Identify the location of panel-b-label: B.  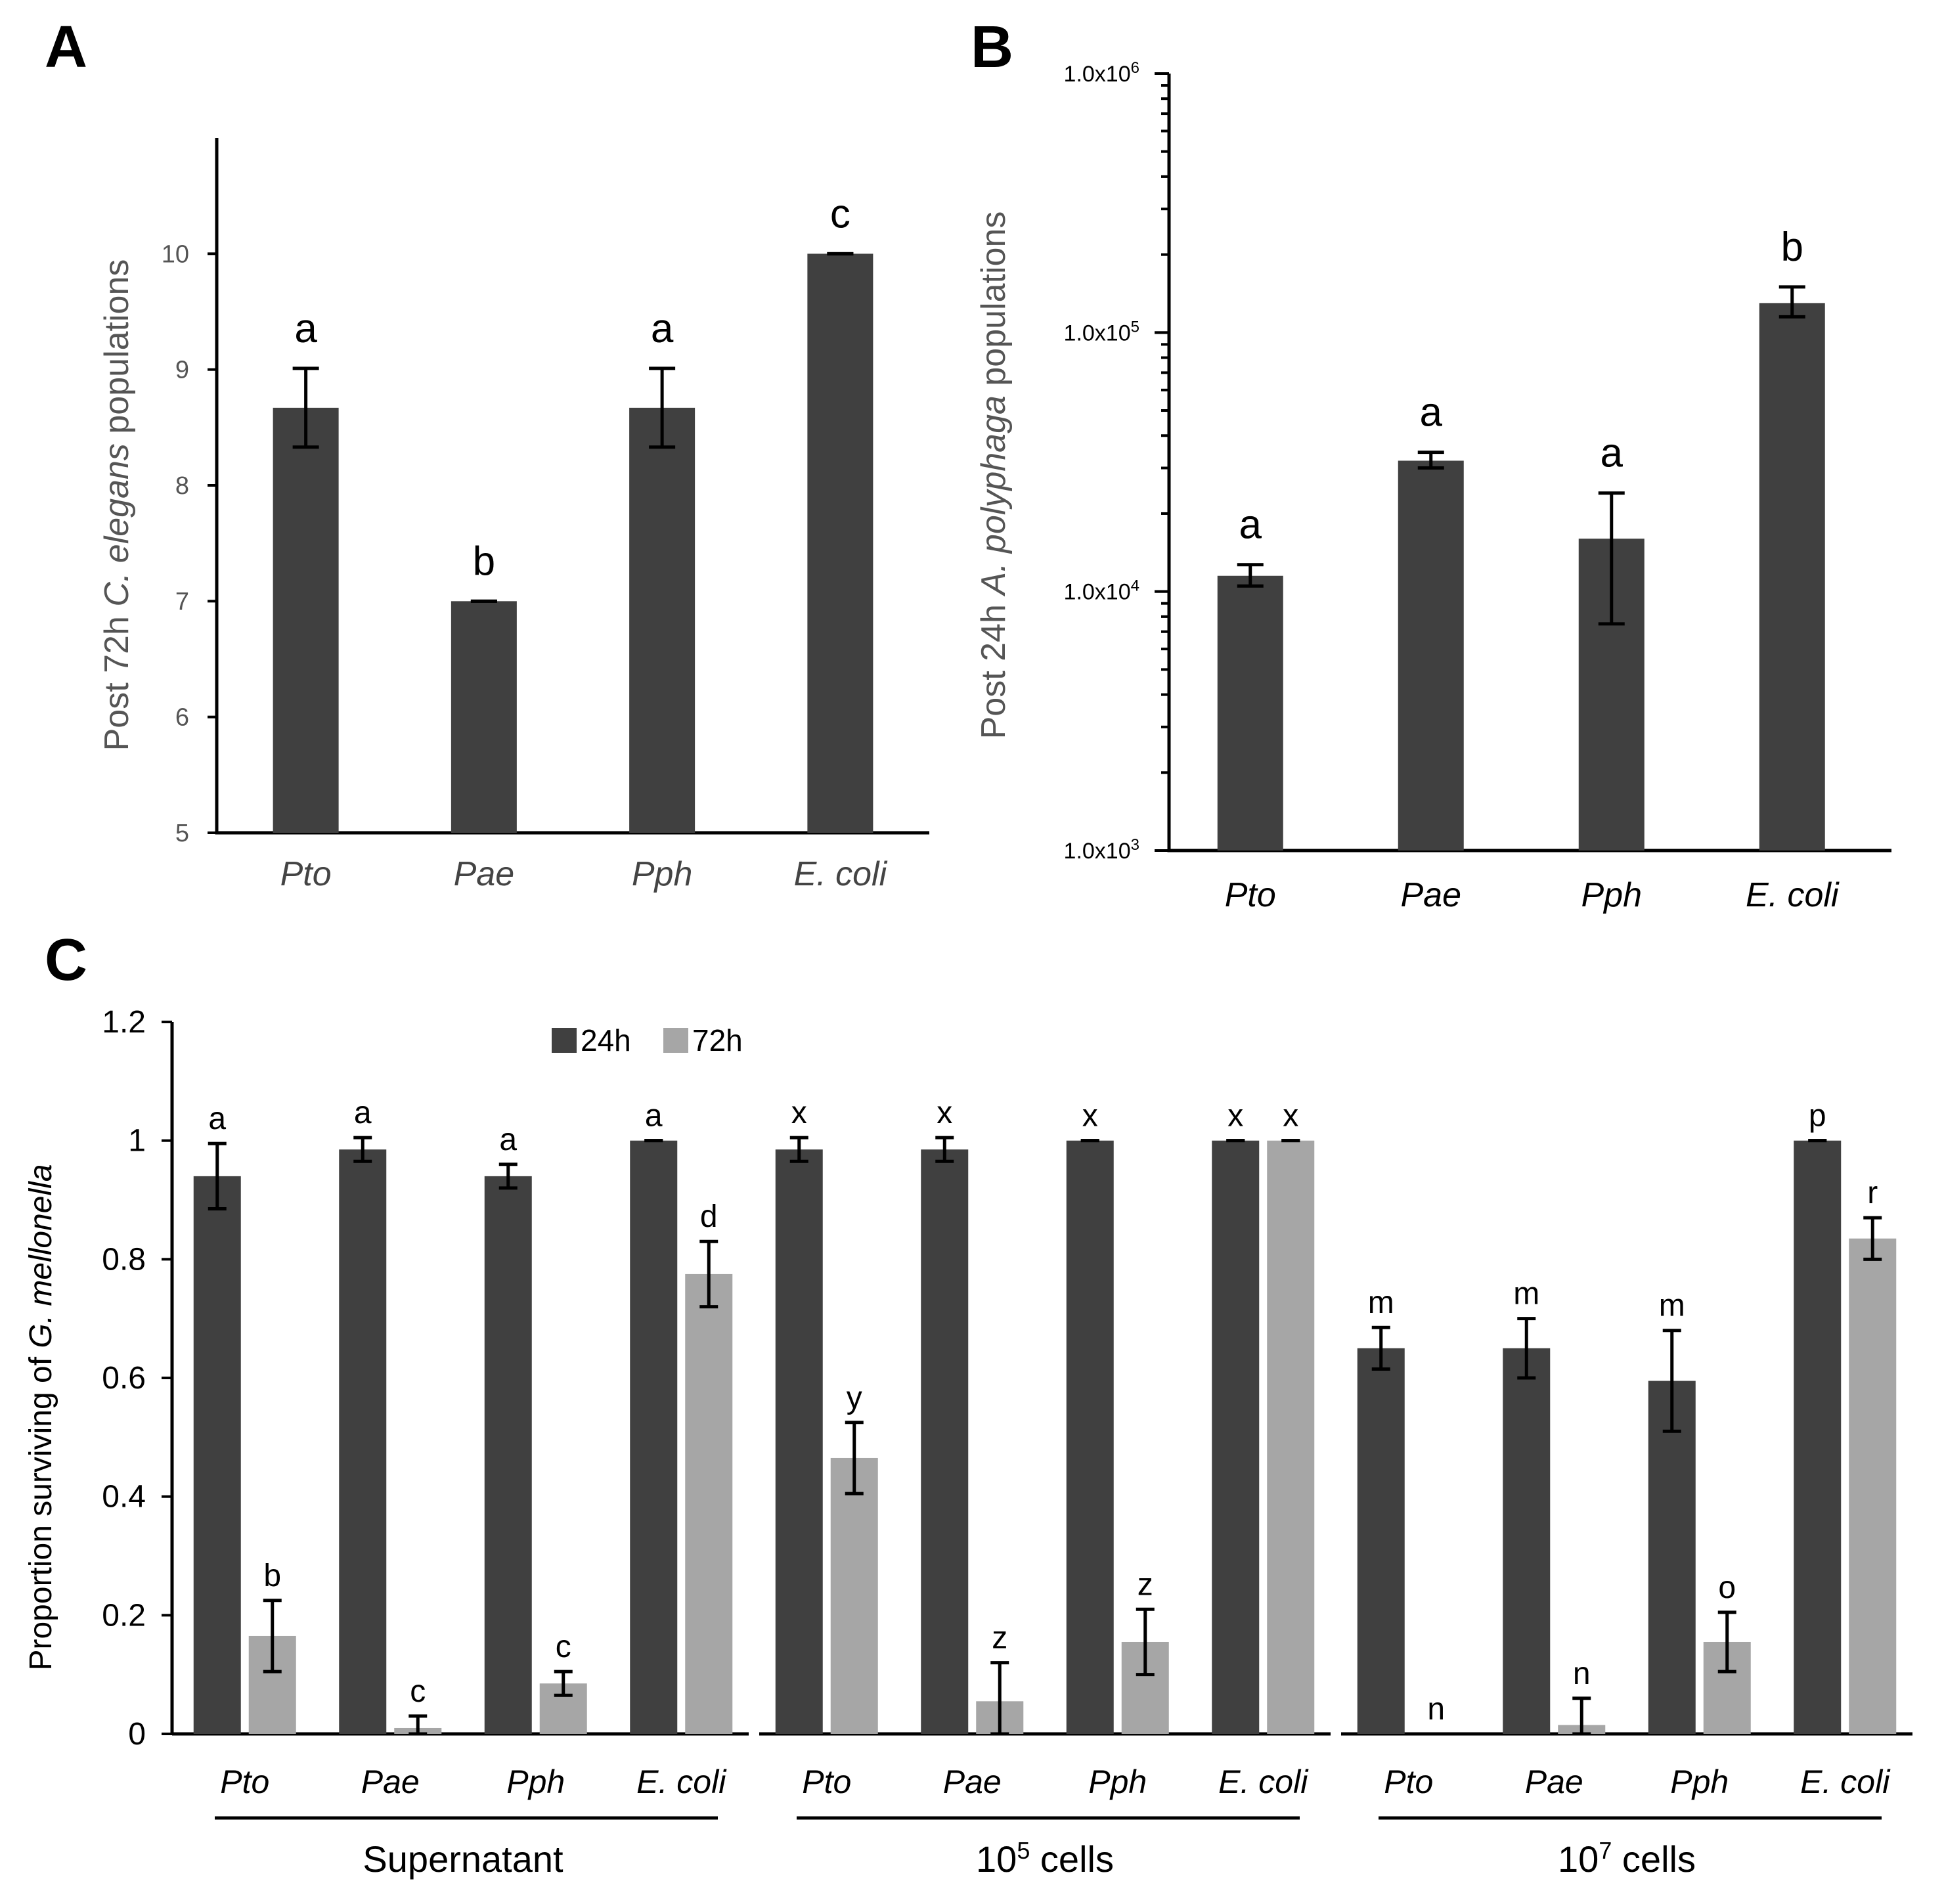
(992, 47).